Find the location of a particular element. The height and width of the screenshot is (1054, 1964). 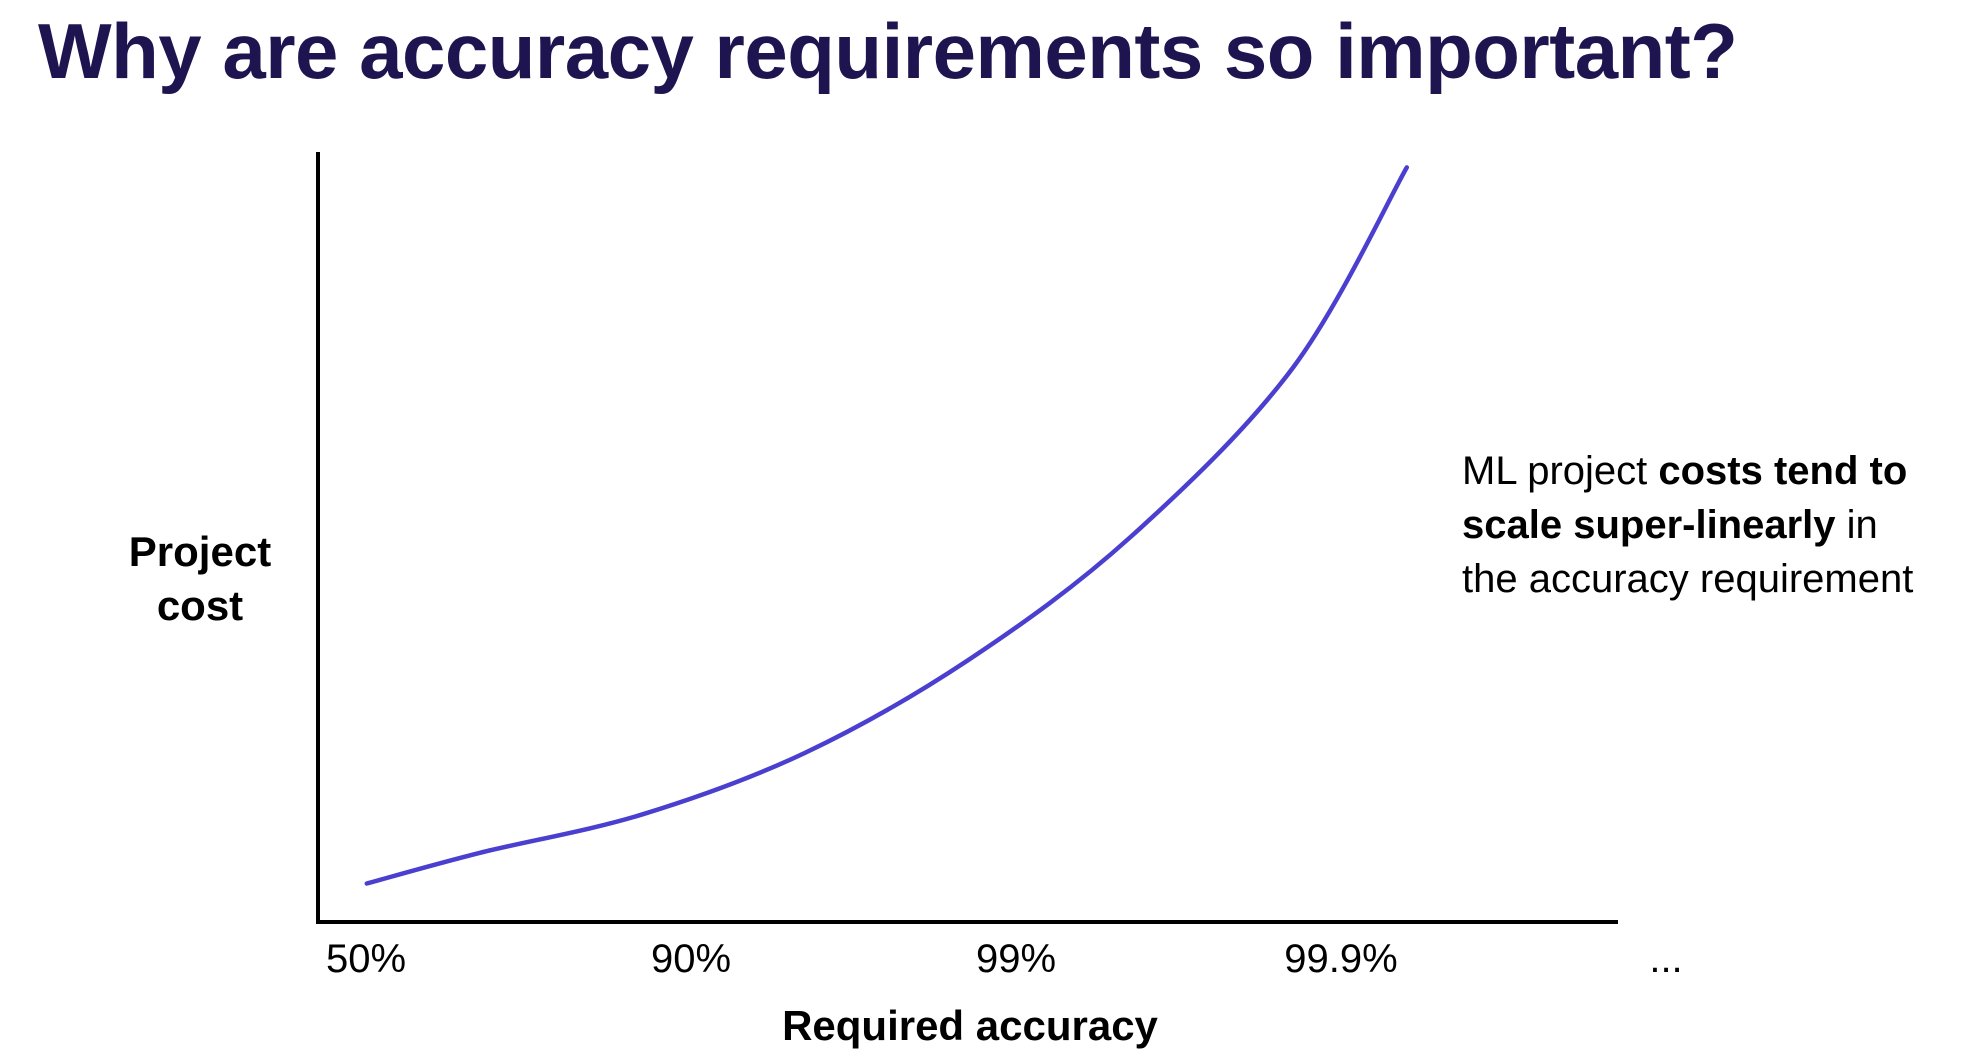

x-tick-label: 99.9% is located at coordinates (1340, 959).